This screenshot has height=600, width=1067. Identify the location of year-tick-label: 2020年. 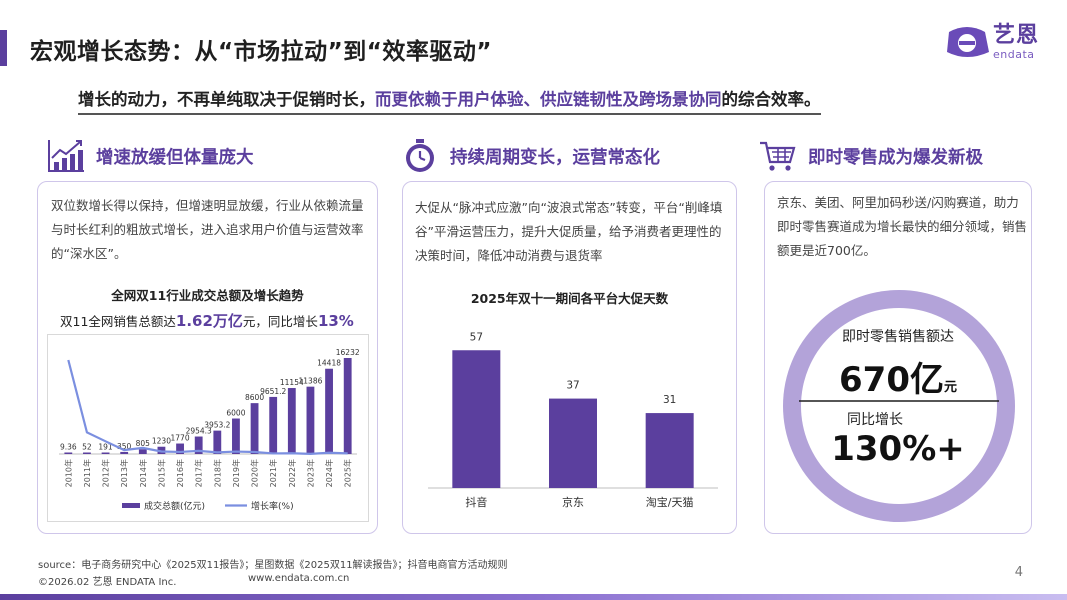
(255, 473).